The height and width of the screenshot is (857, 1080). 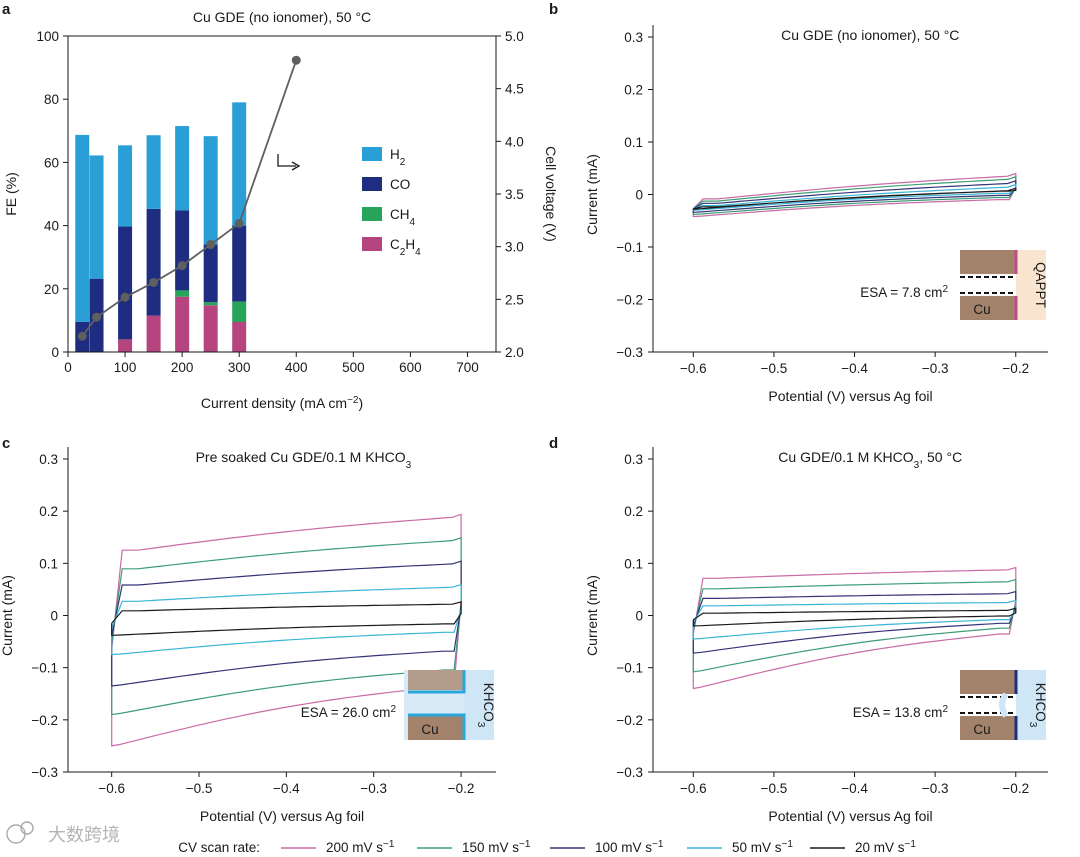 I want to click on y-axis-label: FE (%), so click(x=11, y=194).